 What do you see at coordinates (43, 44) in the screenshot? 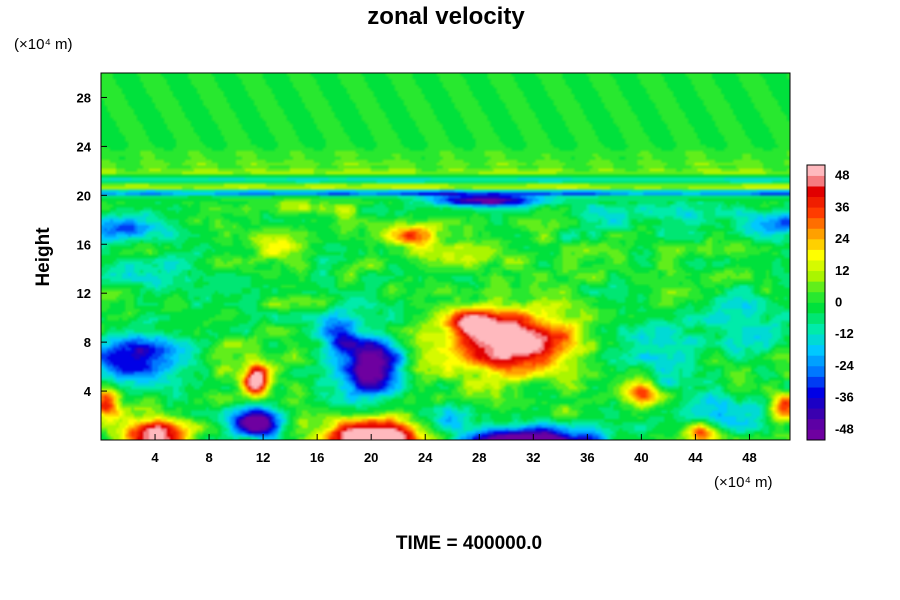
I see `y-axis-unit: (×10⁴ m)` at bounding box center [43, 44].